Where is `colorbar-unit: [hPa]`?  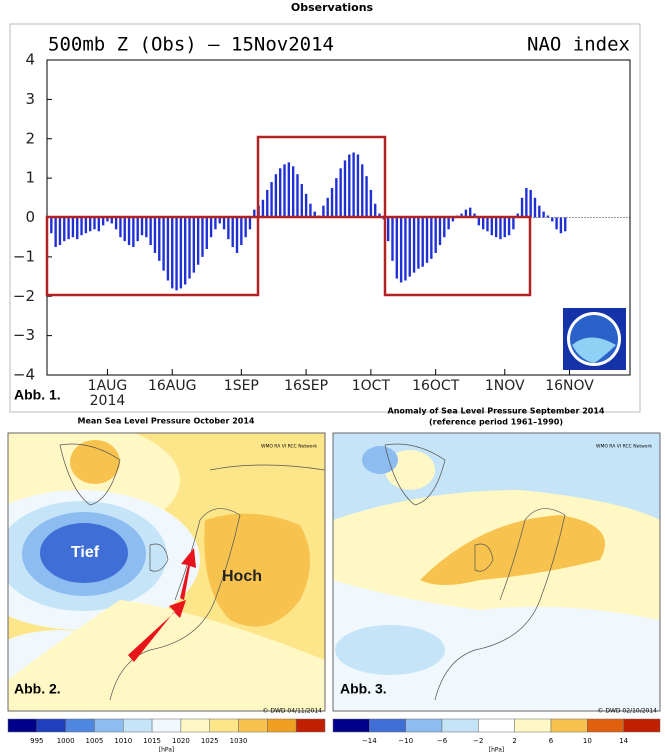 colorbar-unit: [hPa] is located at coordinates (167, 750).